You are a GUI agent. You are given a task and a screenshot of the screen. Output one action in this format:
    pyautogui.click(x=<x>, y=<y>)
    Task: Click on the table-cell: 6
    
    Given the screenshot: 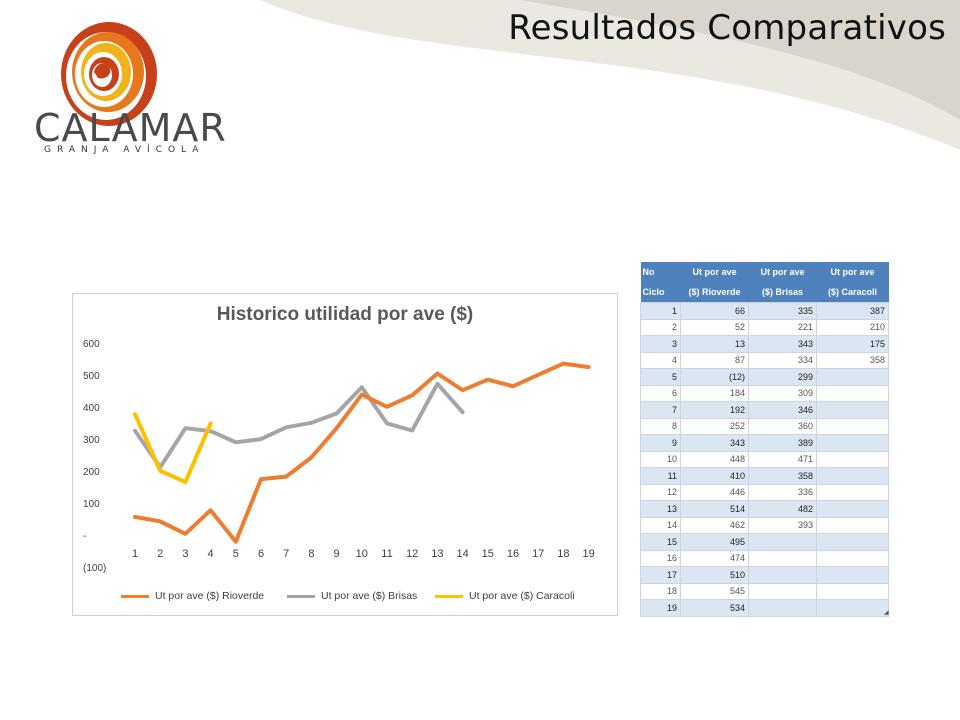 What is the action you would take?
    pyautogui.click(x=660, y=393)
    